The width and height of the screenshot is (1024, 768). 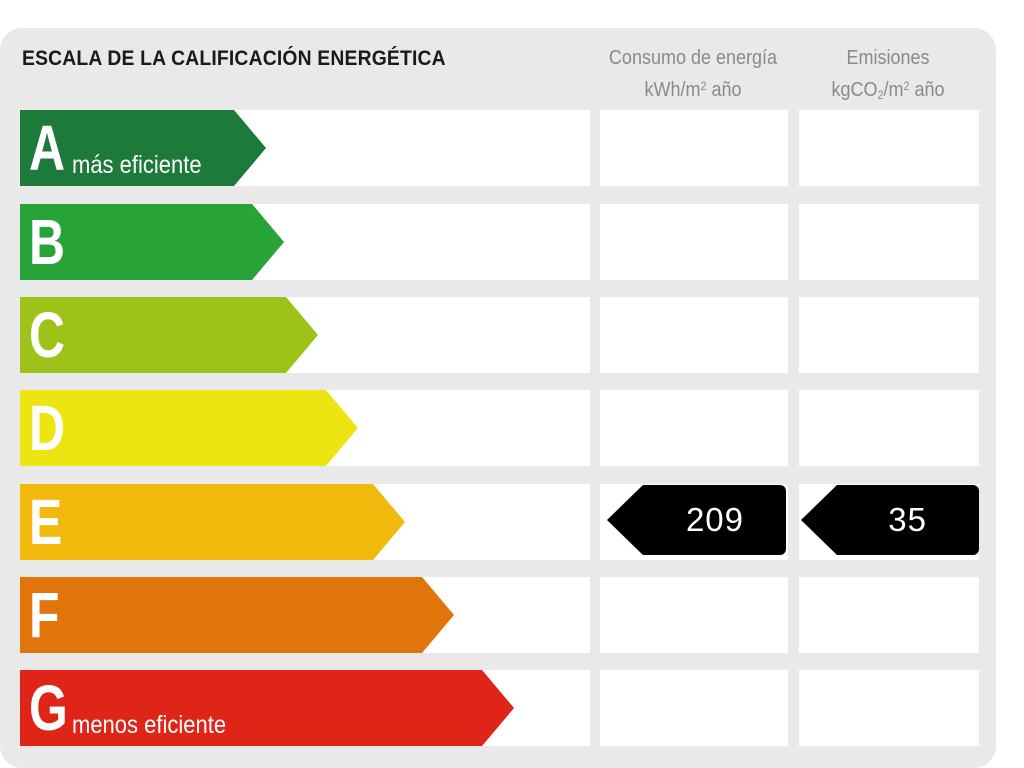 I want to click on rating-arrow-d: D, so click(x=189, y=428).